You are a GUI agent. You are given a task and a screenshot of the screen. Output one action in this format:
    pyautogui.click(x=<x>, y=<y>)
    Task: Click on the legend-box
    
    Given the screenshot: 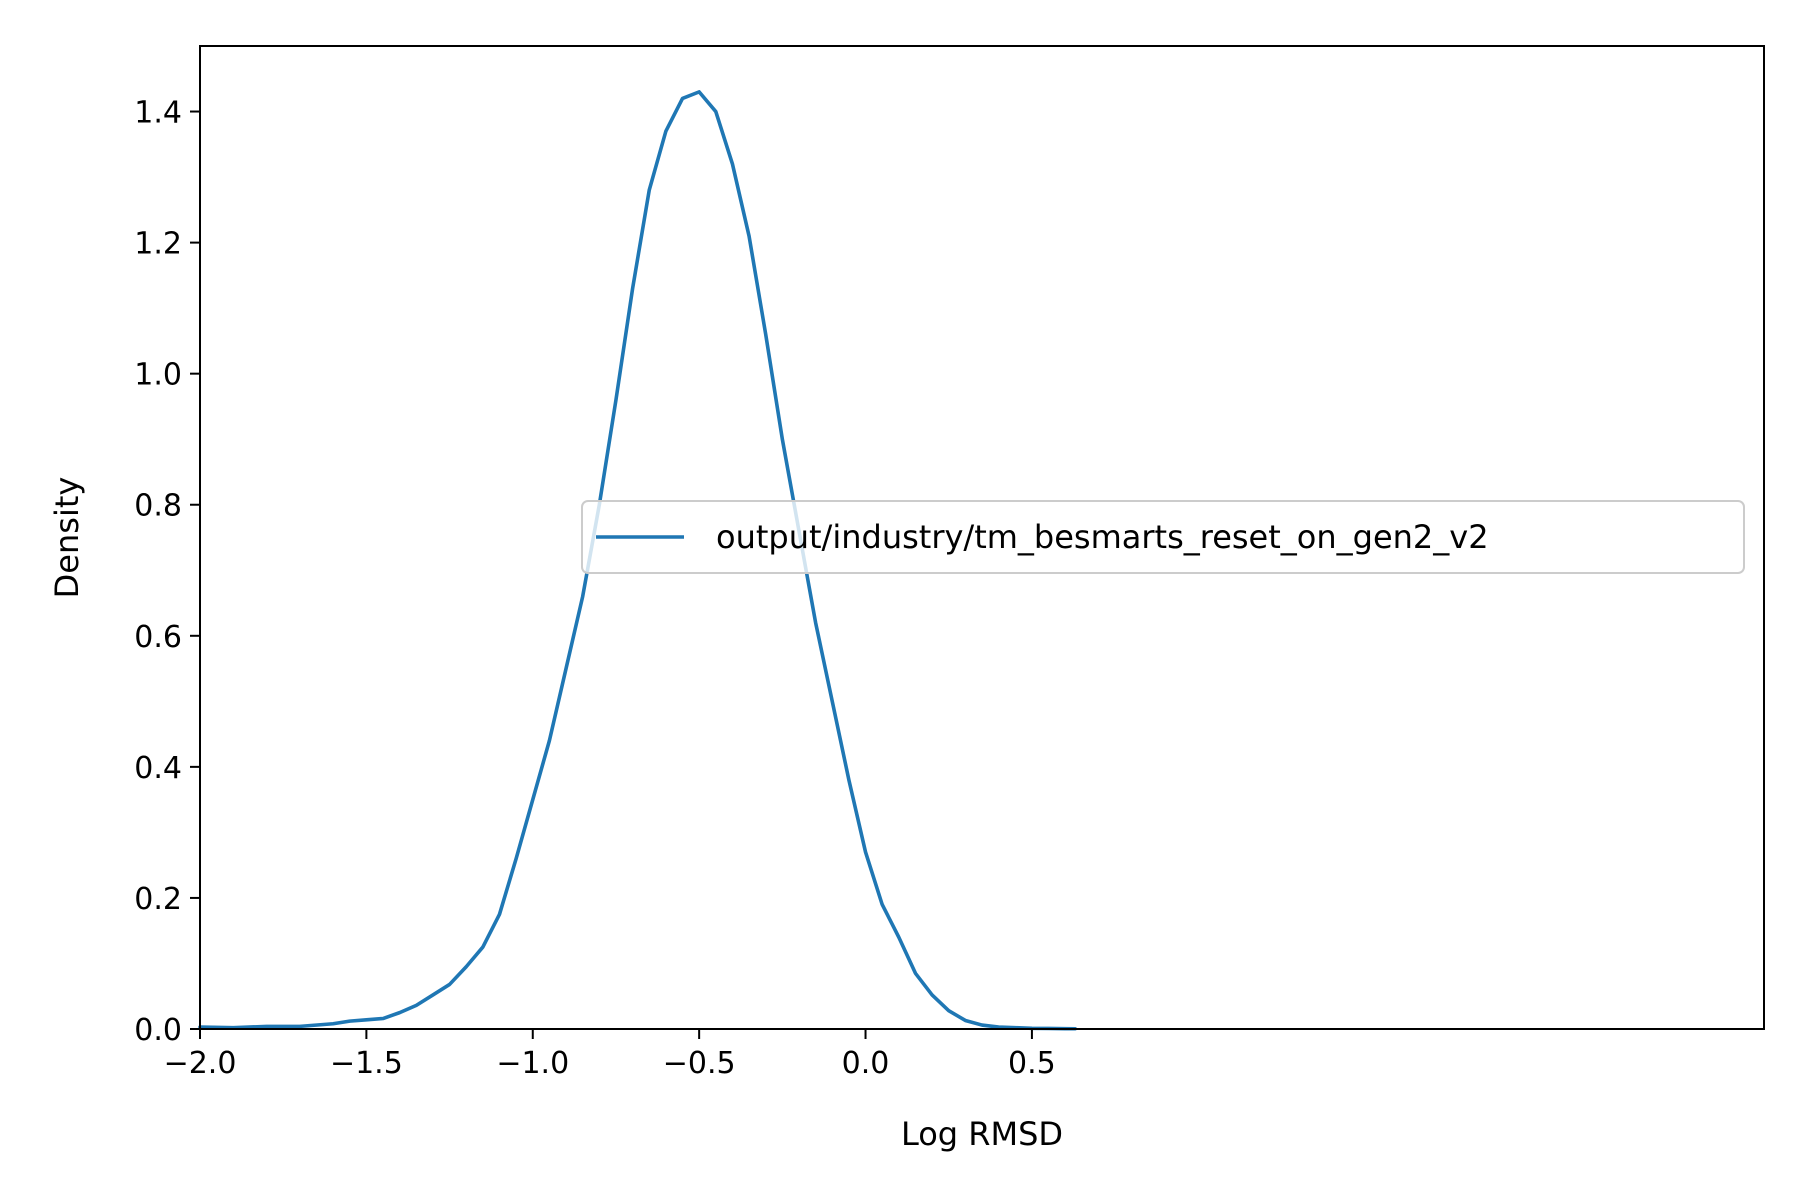 What is the action you would take?
    pyautogui.click(x=1163, y=537)
    